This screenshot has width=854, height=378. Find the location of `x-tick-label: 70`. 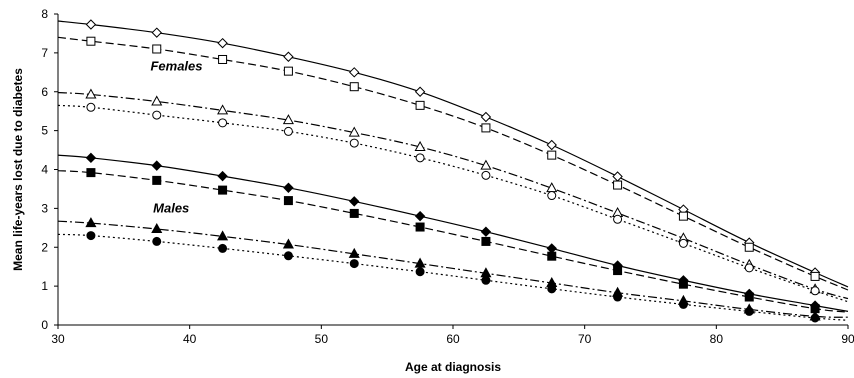

x-tick-label: 70 is located at coordinates (585, 339).